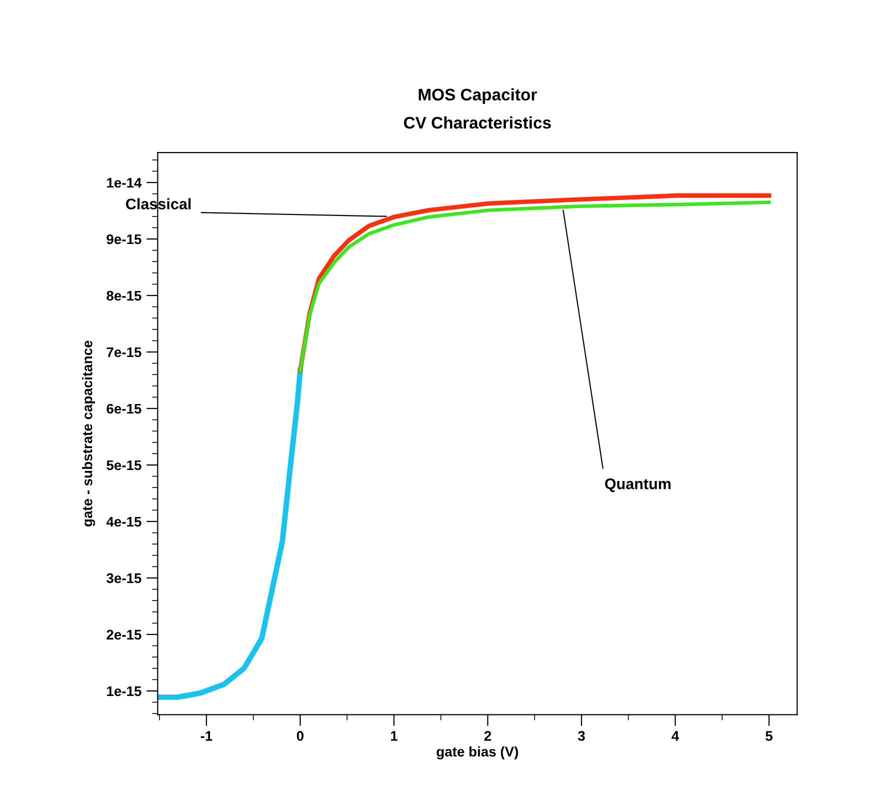  What do you see at coordinates (769, 736) in the screenshot?
I see `x-tick-label: 5` at bounding box center [769, 736].